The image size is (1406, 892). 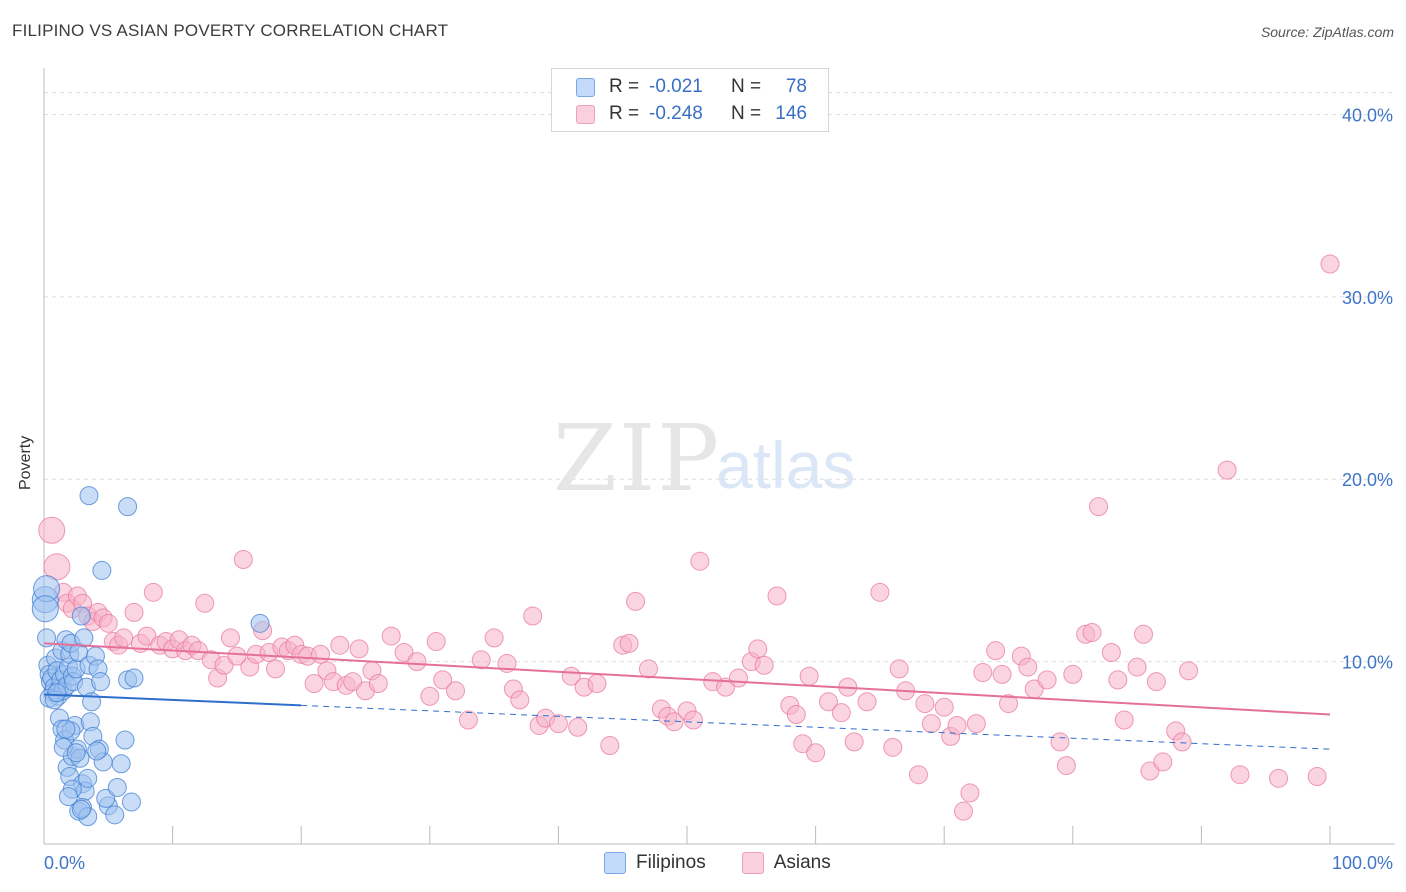 I want to click on legend-swatch-asians, so click(x=585, y=114).